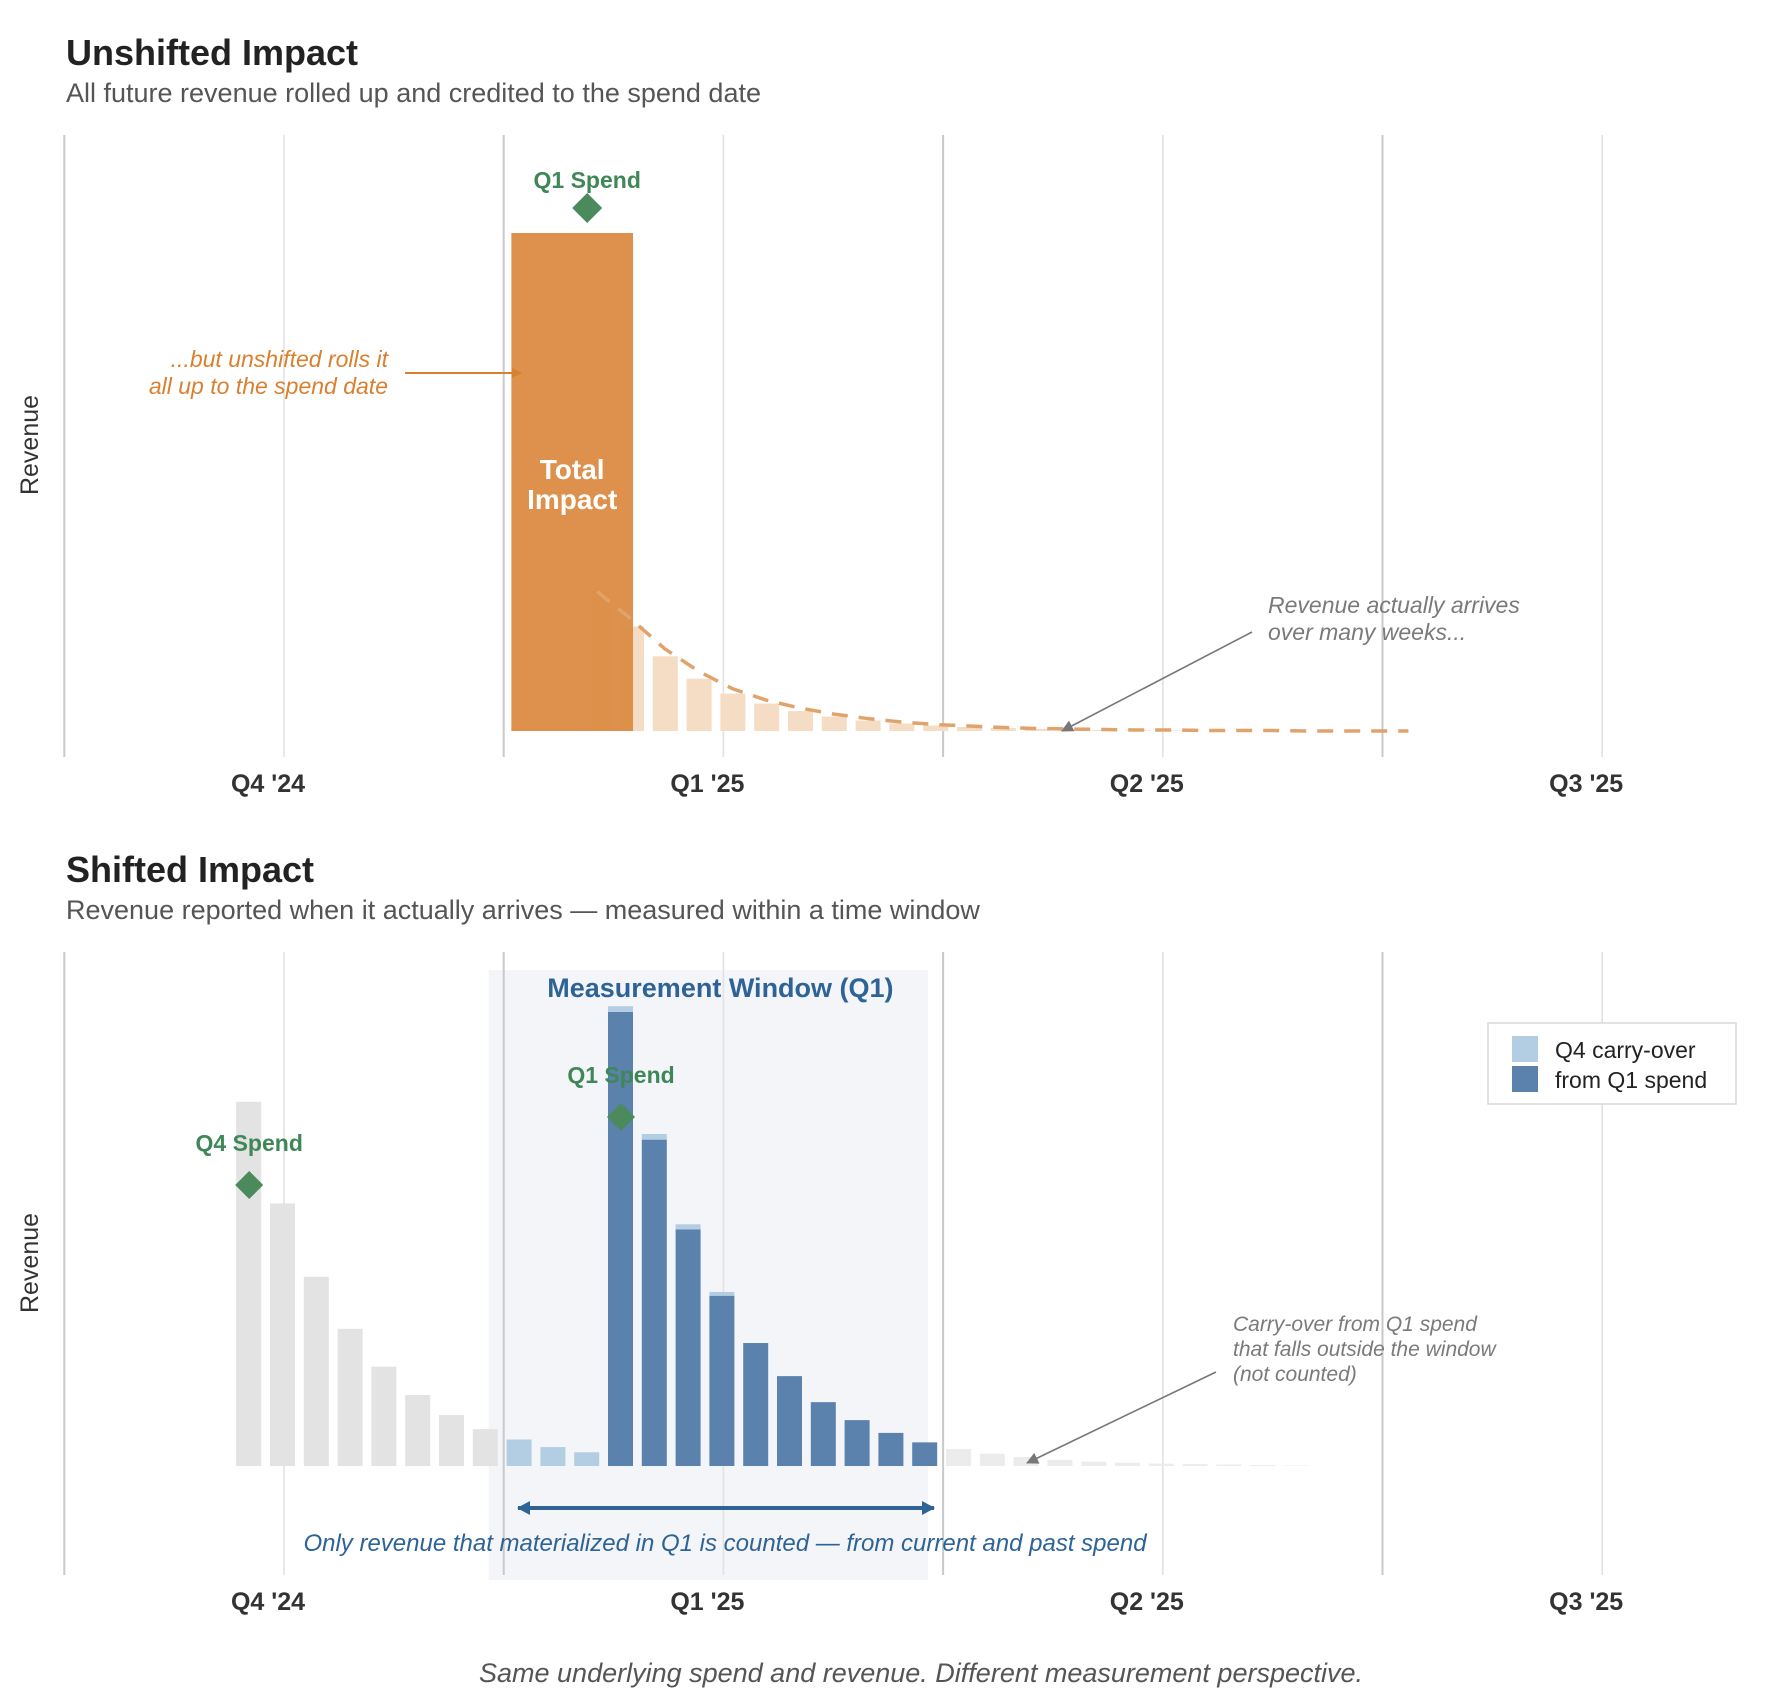 The height and width of the screenshot is (1693, 1772). What do you see at coordinates (212, 52) in the screenshot?
I see `panel1-title: Unshifted Impact` at bounding box center [212, 52].